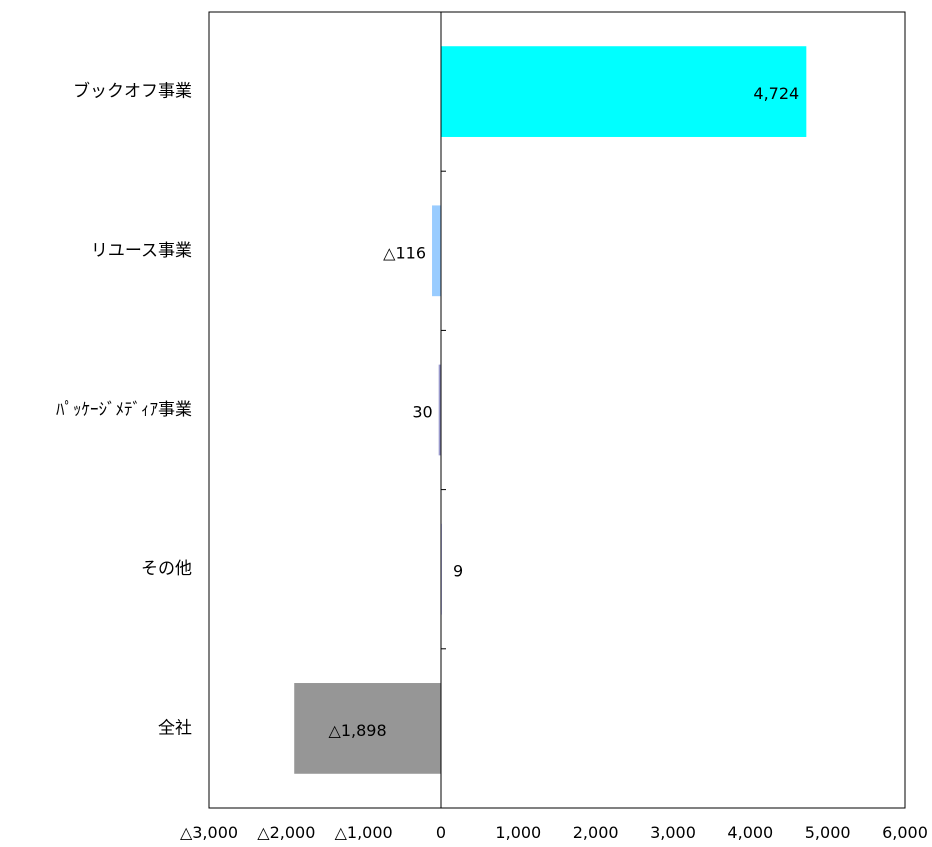  I want to click on x-tick-label-0: △3,000, so click(209, 832).